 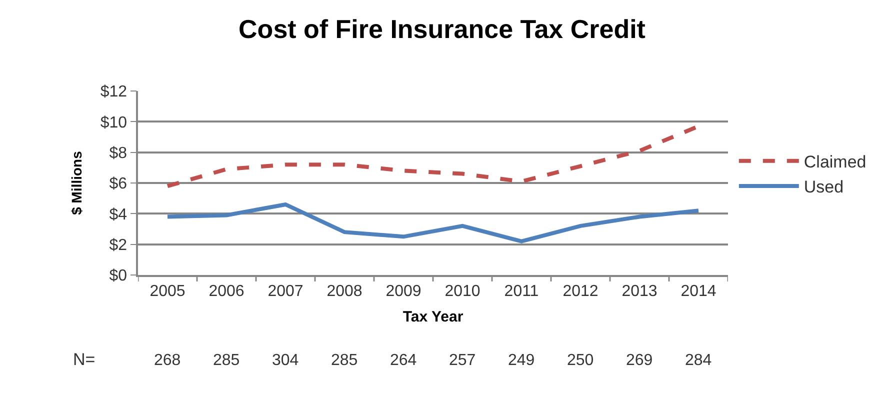 What do you see at coordinates (167, 360) in the screenshot?
I see `text: 268` at bounding box center [167, 360].